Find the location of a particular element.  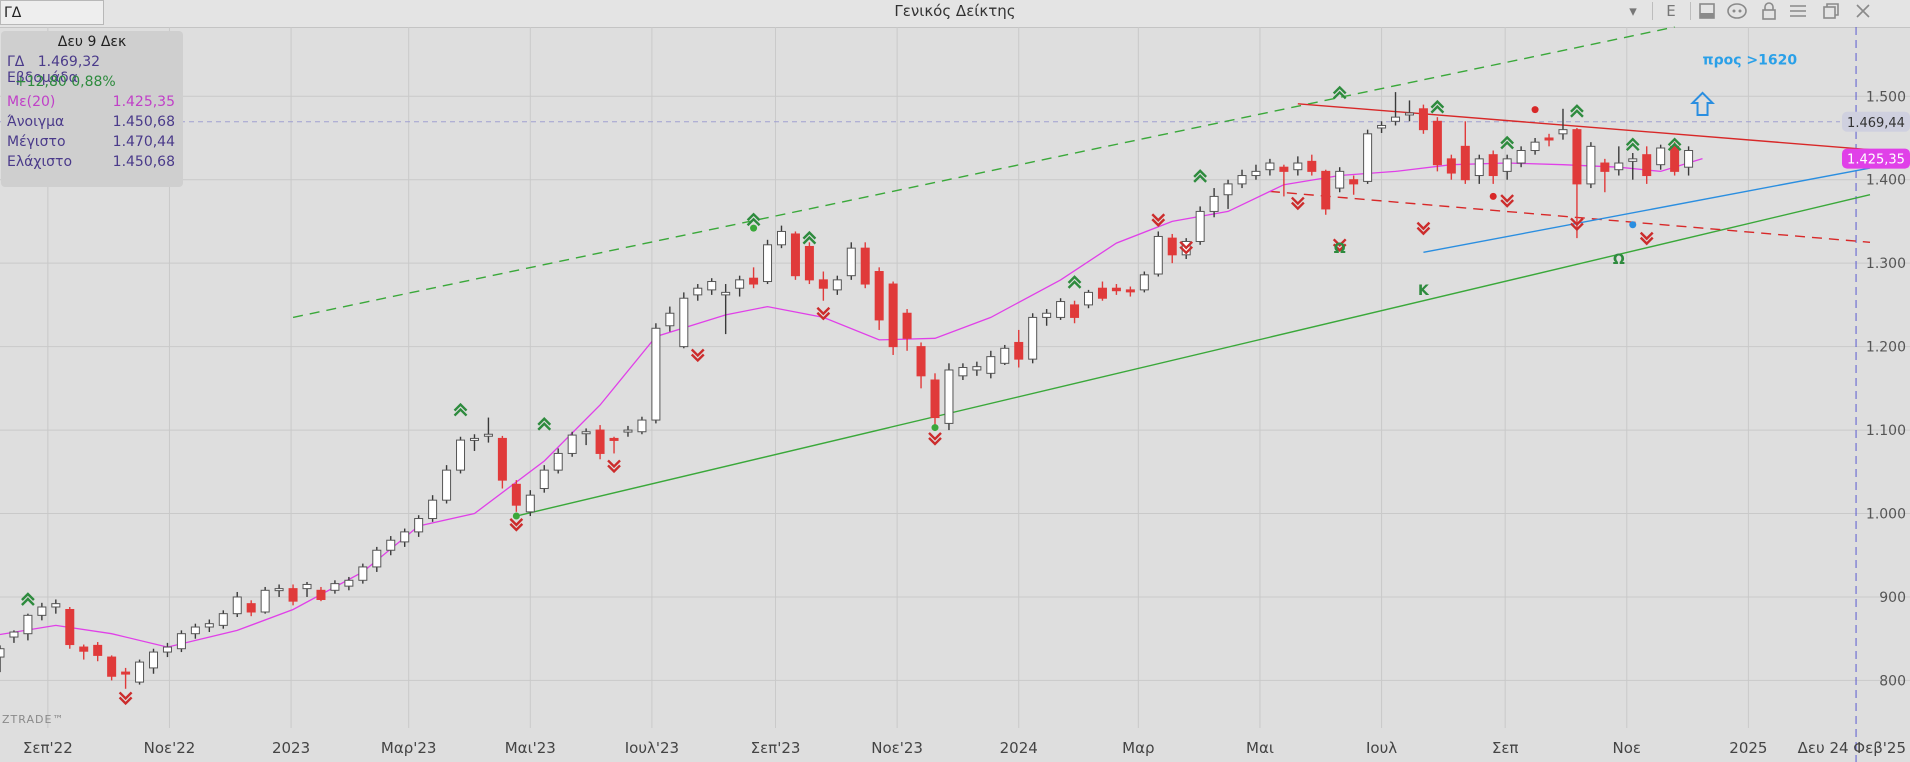

y-tick-label: 1.000 is located at coordinates (1886, 515).